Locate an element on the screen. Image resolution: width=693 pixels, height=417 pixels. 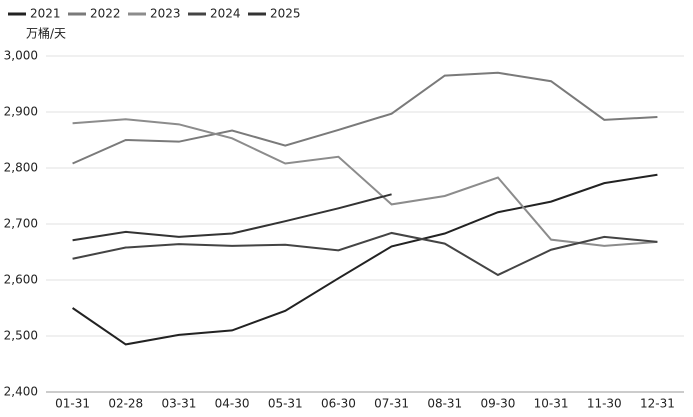
y-tick-label: 2,400 is located at coordinates (21, 392).